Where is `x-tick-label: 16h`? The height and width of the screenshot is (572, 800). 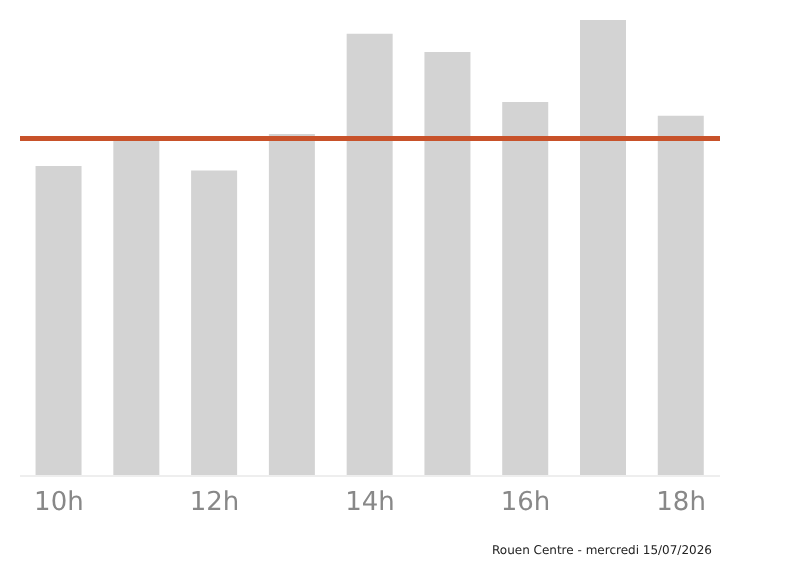
x-tick-label: 16h is located at coordinates (525, 503).